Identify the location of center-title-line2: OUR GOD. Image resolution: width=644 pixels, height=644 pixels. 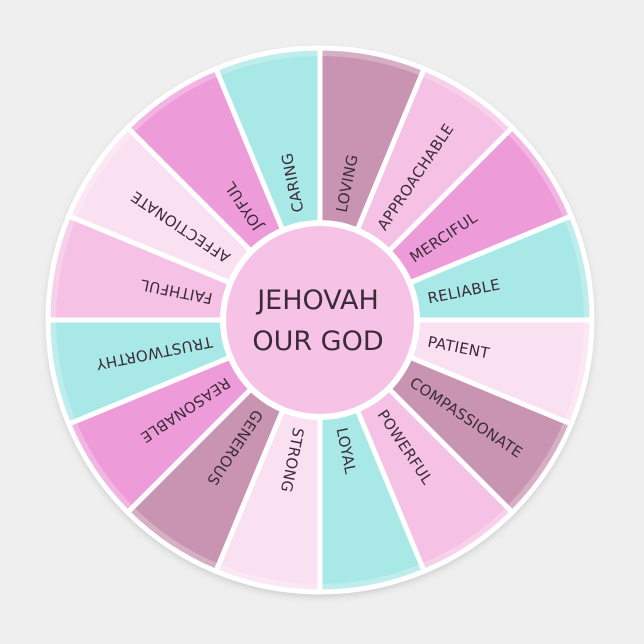
(317, 341).